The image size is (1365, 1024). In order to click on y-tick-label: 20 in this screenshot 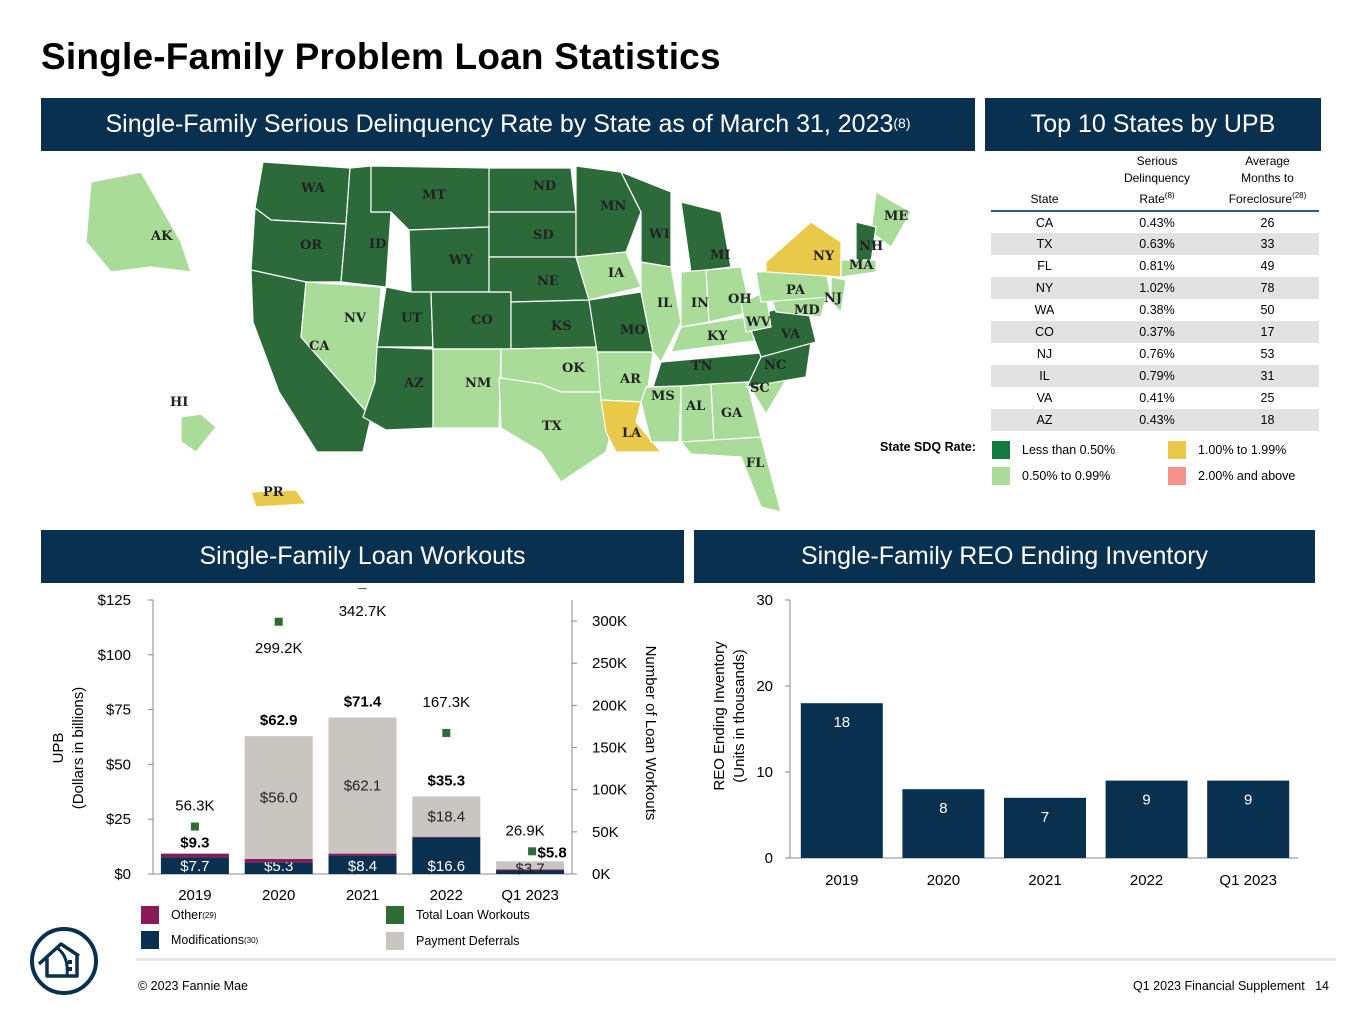, I will do `click(764, 686)`.